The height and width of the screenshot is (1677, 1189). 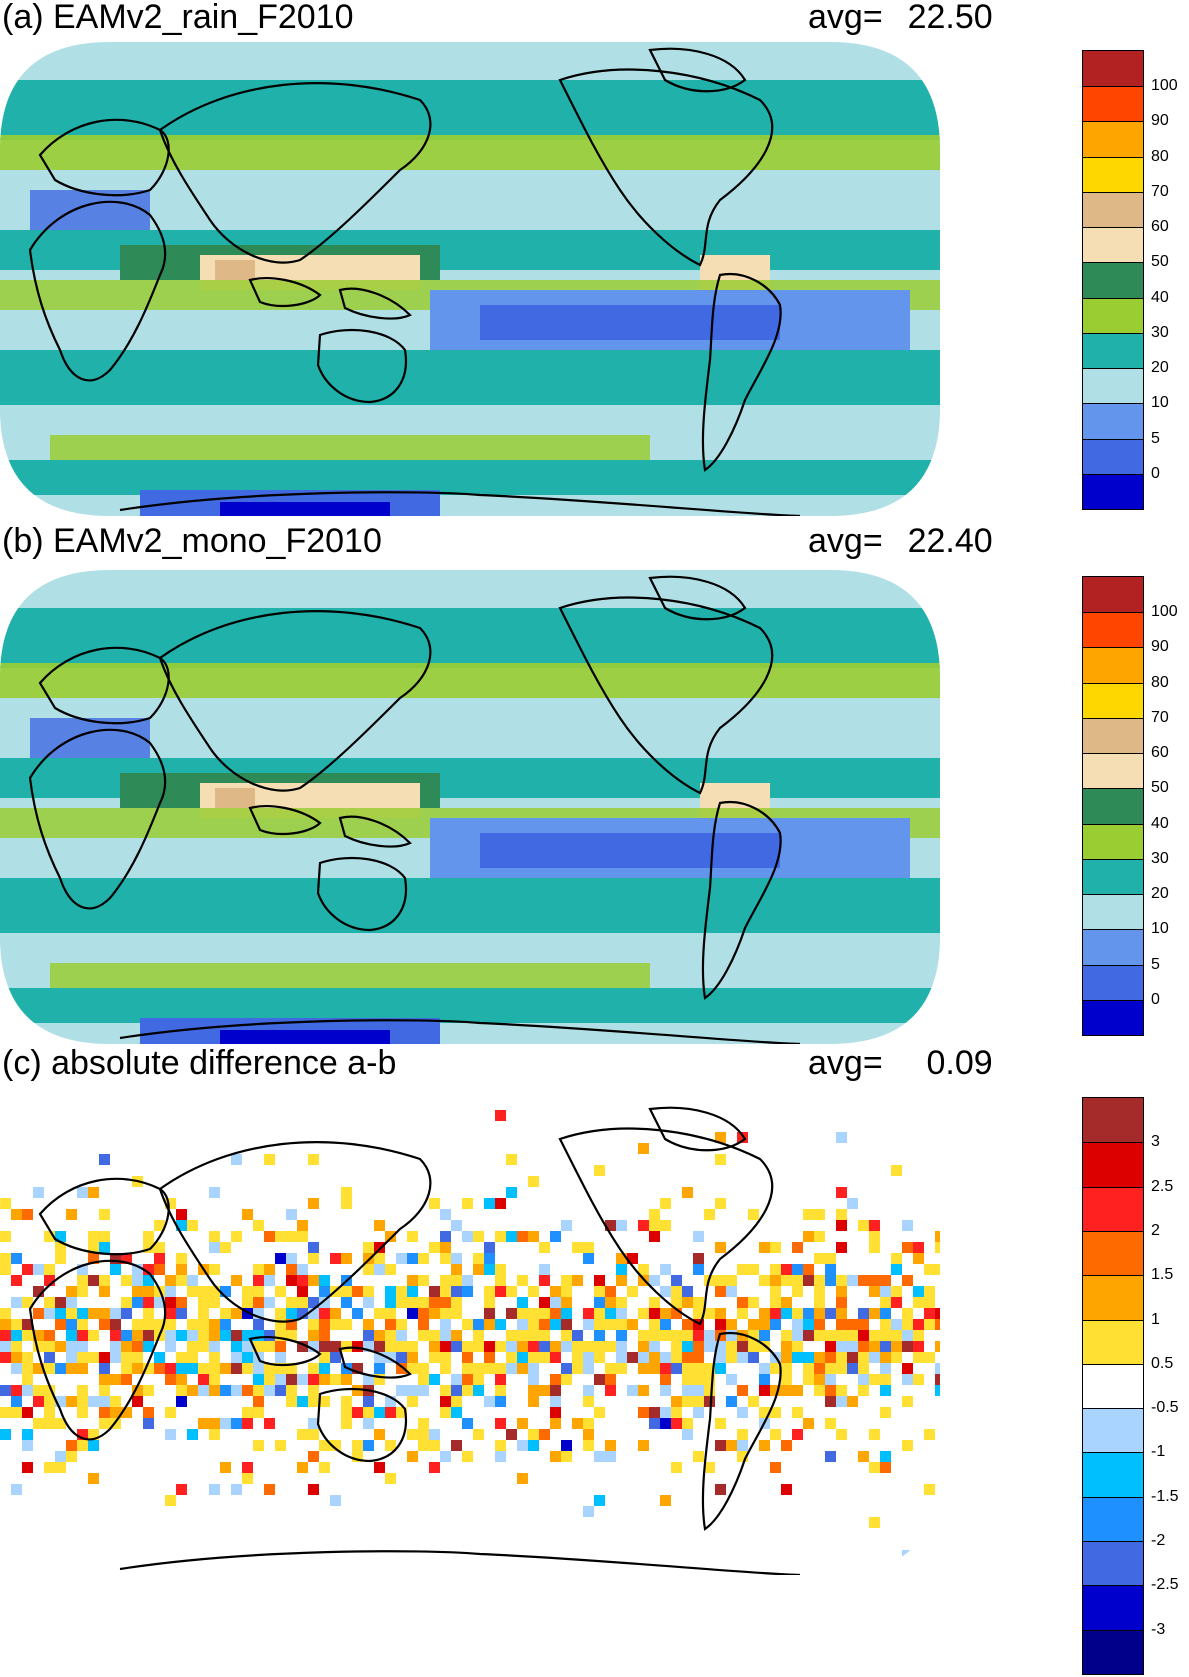 I want to click on colorbar-tick-label: 40, so click(x=1160, y=823).